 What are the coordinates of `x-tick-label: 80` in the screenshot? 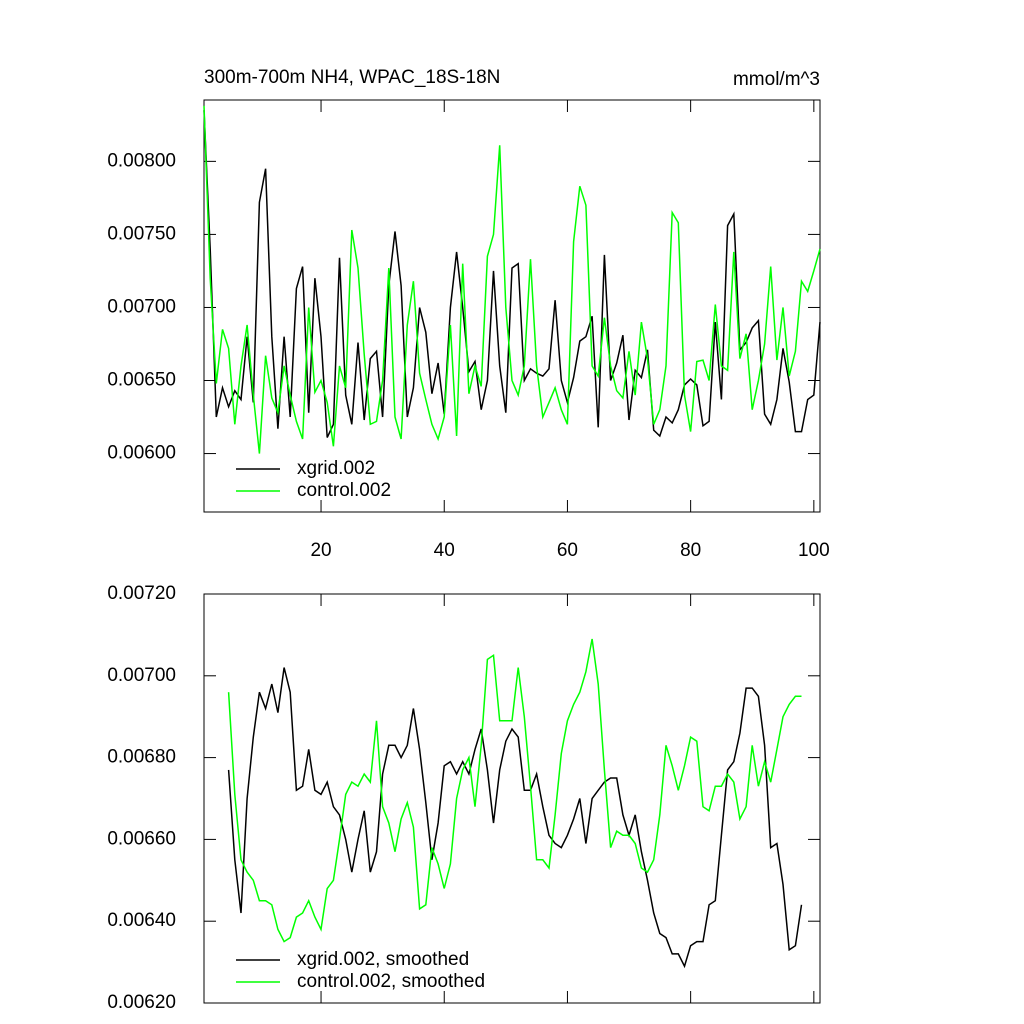 It's located at (690, 550).